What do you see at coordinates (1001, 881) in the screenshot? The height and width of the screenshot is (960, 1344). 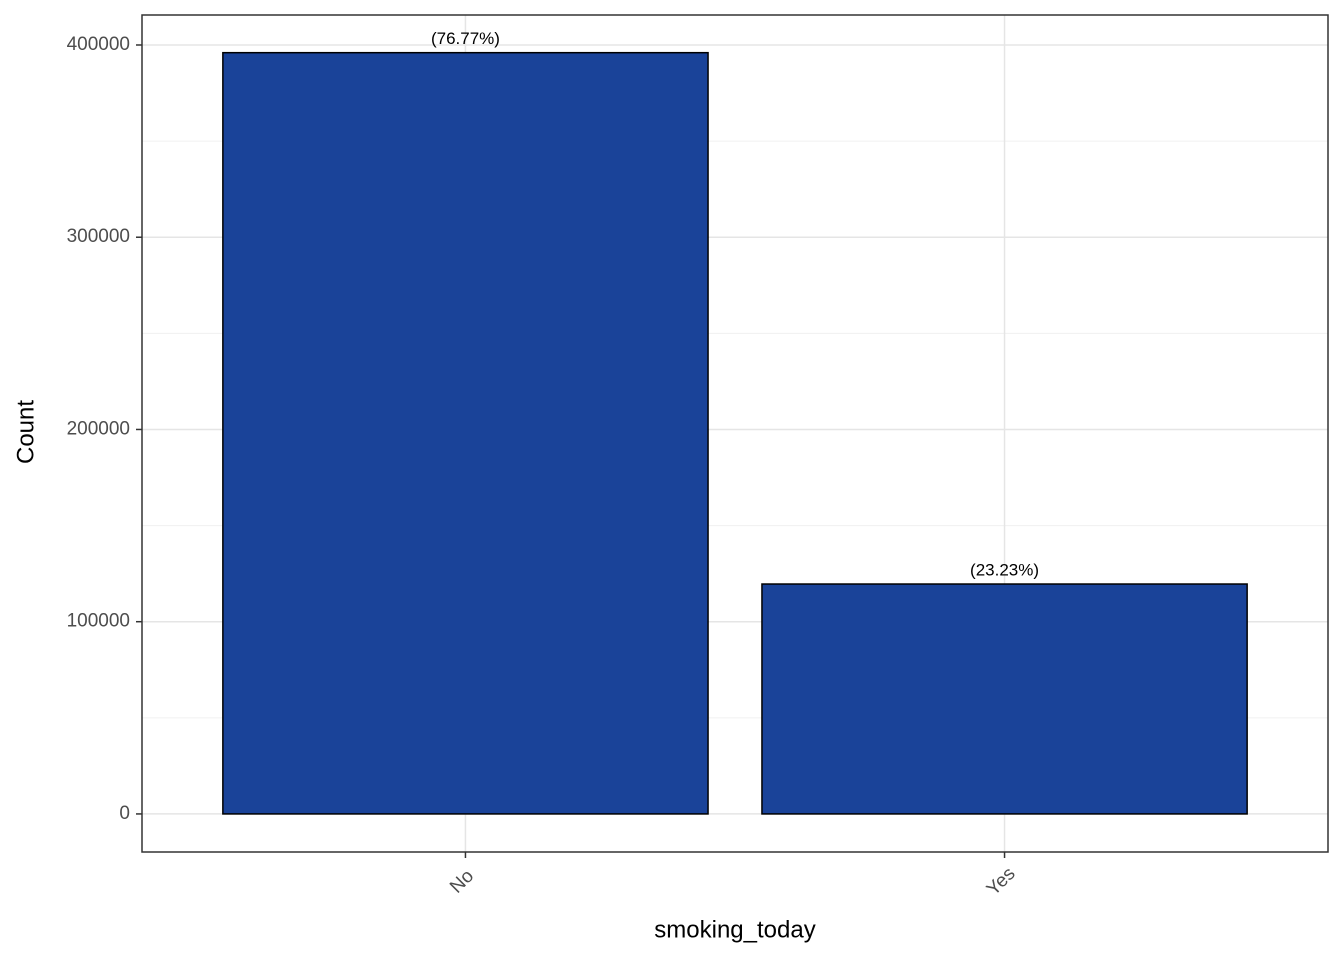 I see `x-tick-label: Yes` at bounding box center [1001, 881].